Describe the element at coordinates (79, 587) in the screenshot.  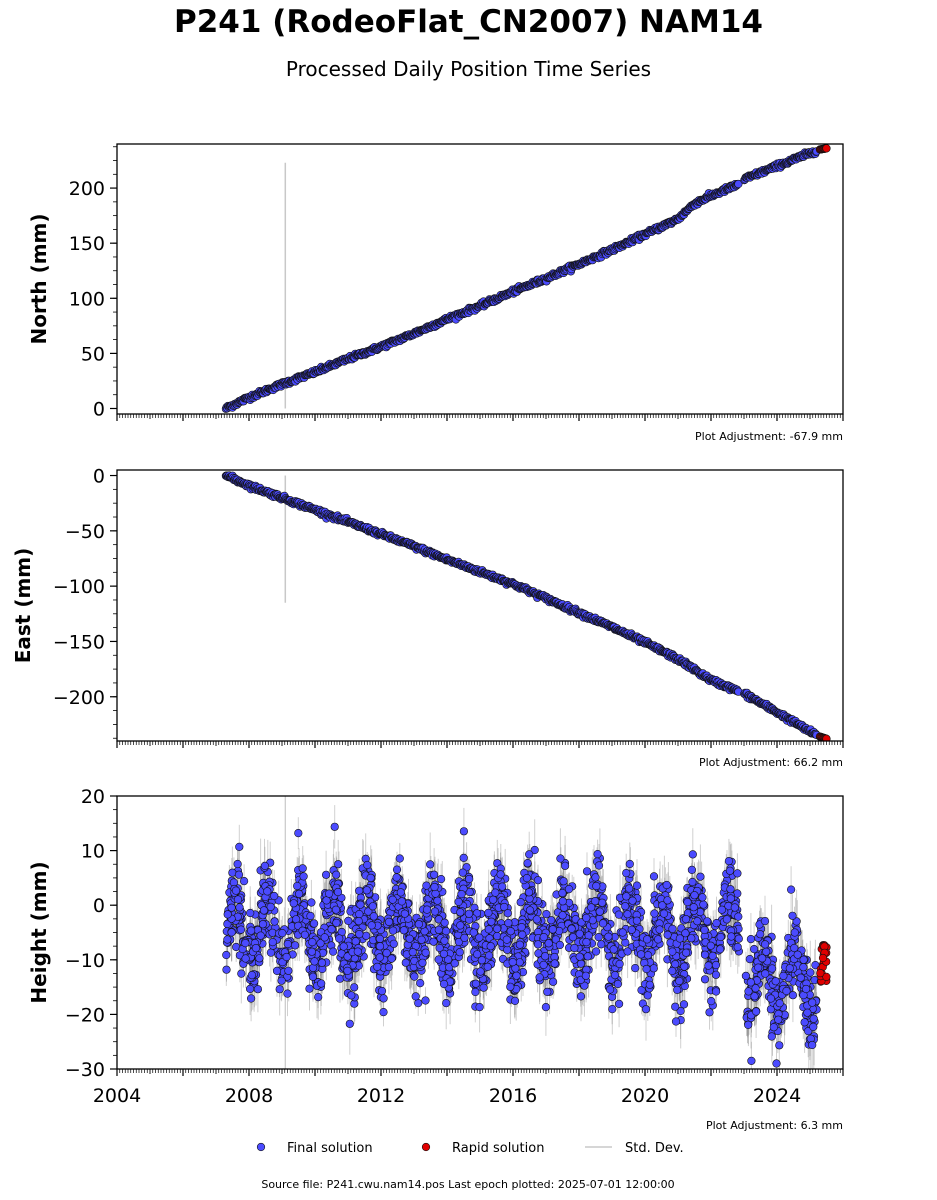
I see `y-tick-label: −100` at that location.